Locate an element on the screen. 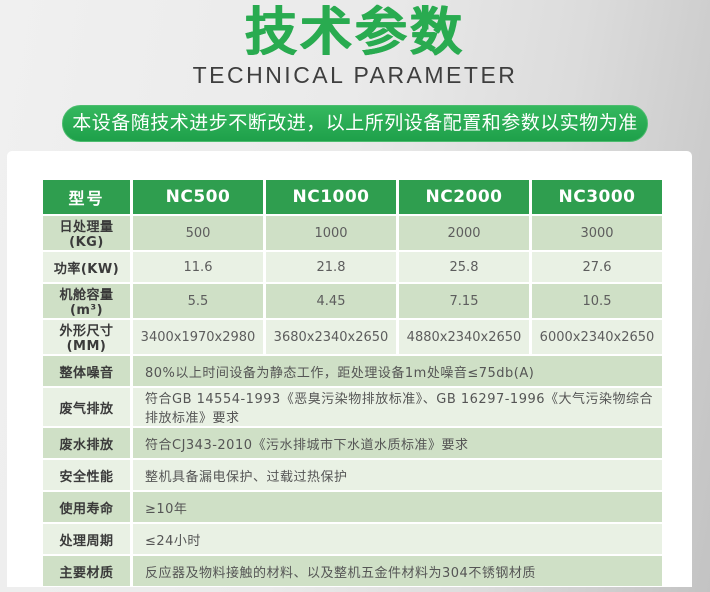 This screenshot has width=710, height=592. info-value: ≤24小时 is located at coordinates (397, 539).